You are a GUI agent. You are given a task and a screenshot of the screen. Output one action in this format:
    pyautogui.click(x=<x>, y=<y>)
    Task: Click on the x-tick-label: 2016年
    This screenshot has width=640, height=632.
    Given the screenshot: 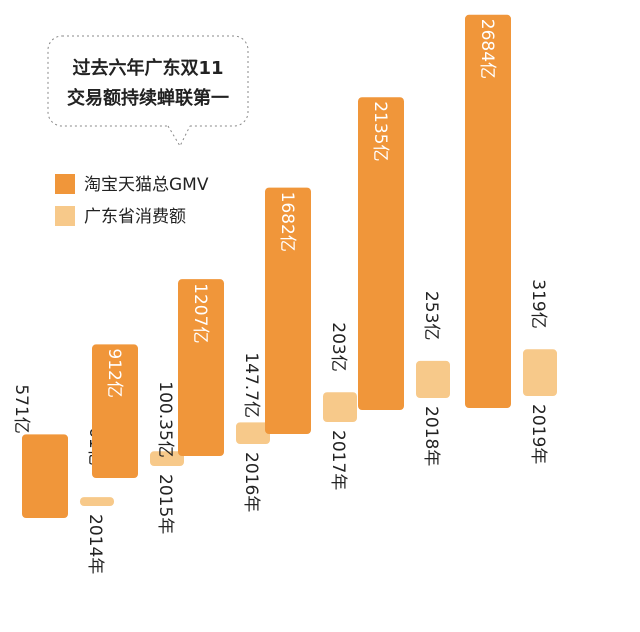 What is the action you would take?
    pyautogui.click(x=251, y=482)
    